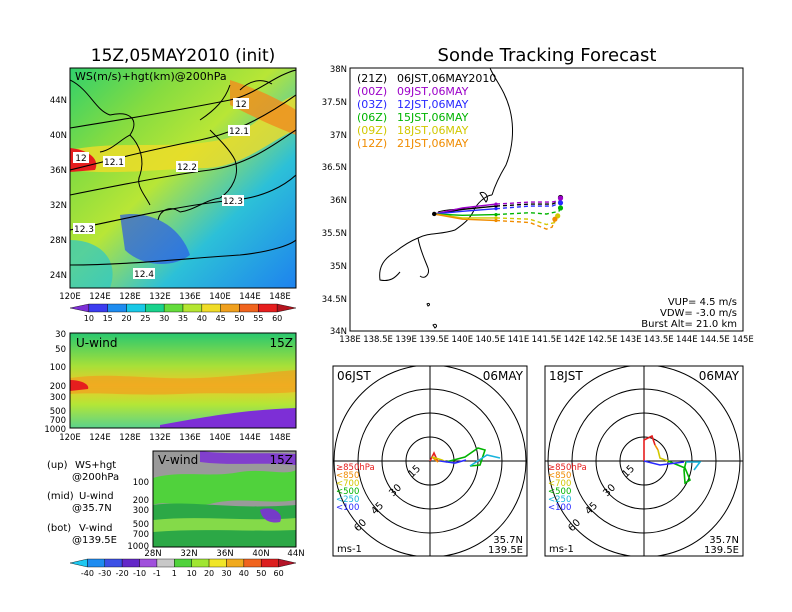  I want to click on lat-tick: 36.5N, so click(334, 168).